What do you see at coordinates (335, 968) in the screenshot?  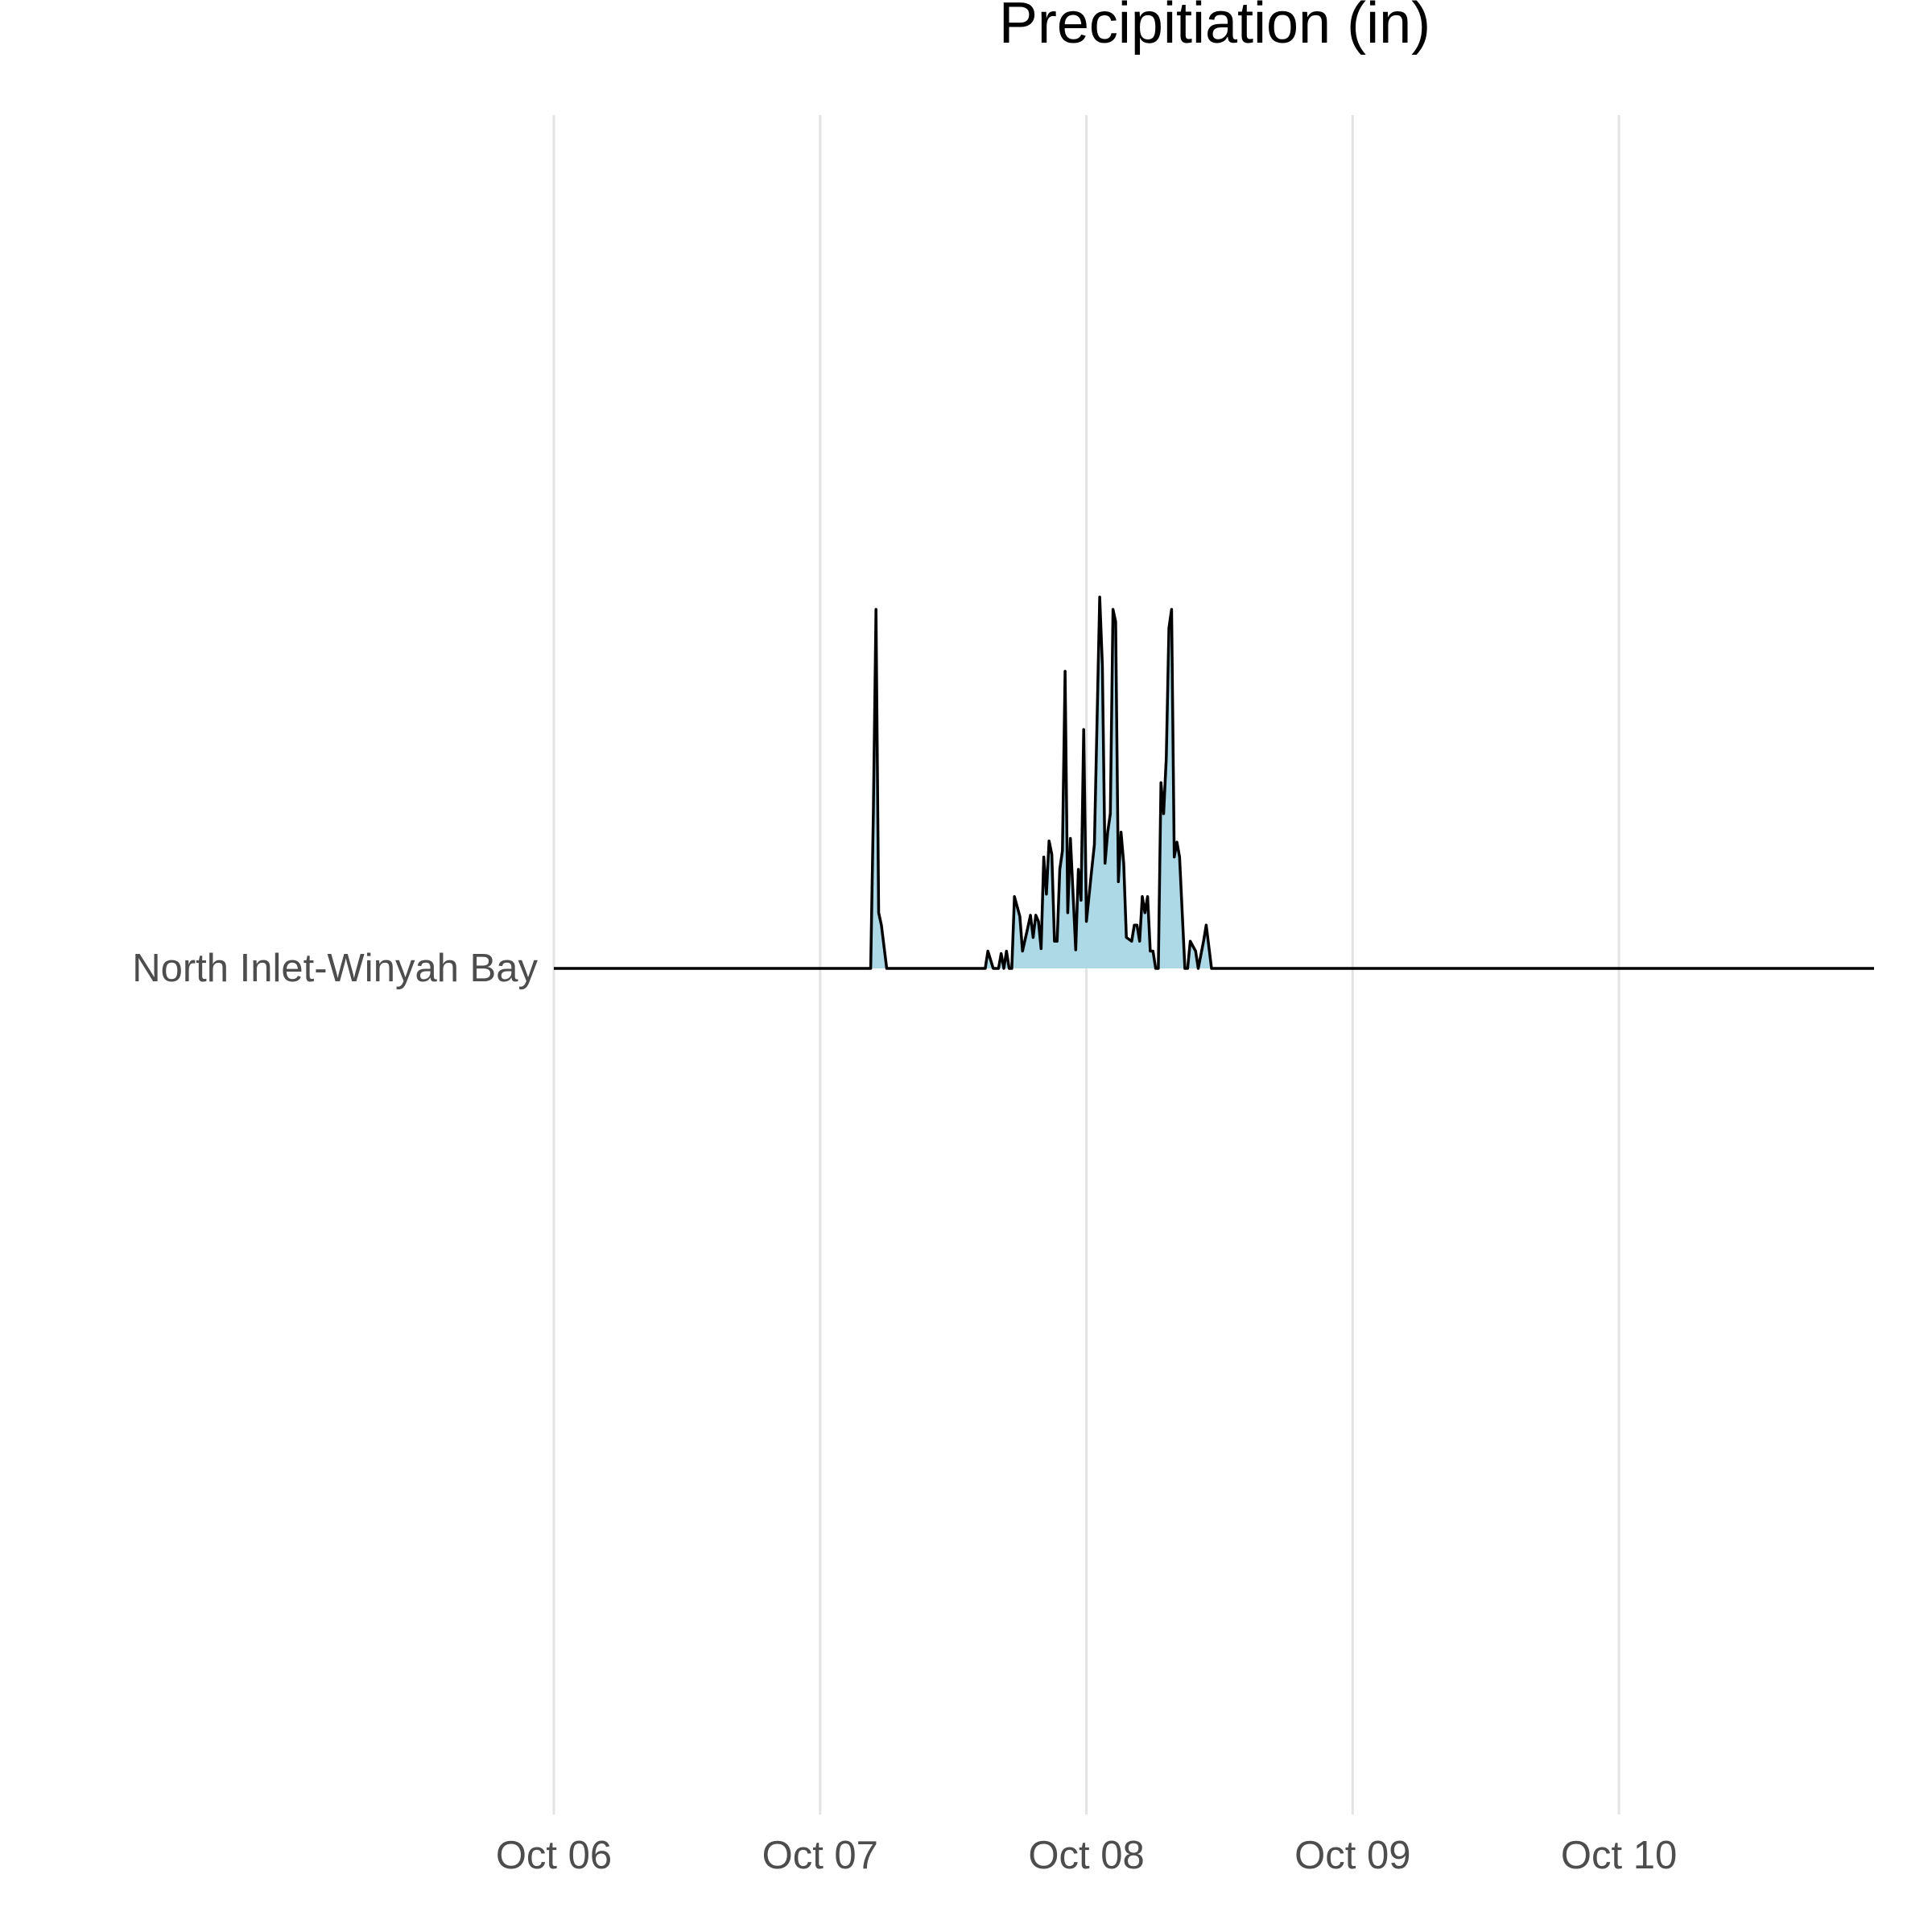 I see `y-tick-label: North Inlet-Winyah Bay` at bounding box center [335, 968].